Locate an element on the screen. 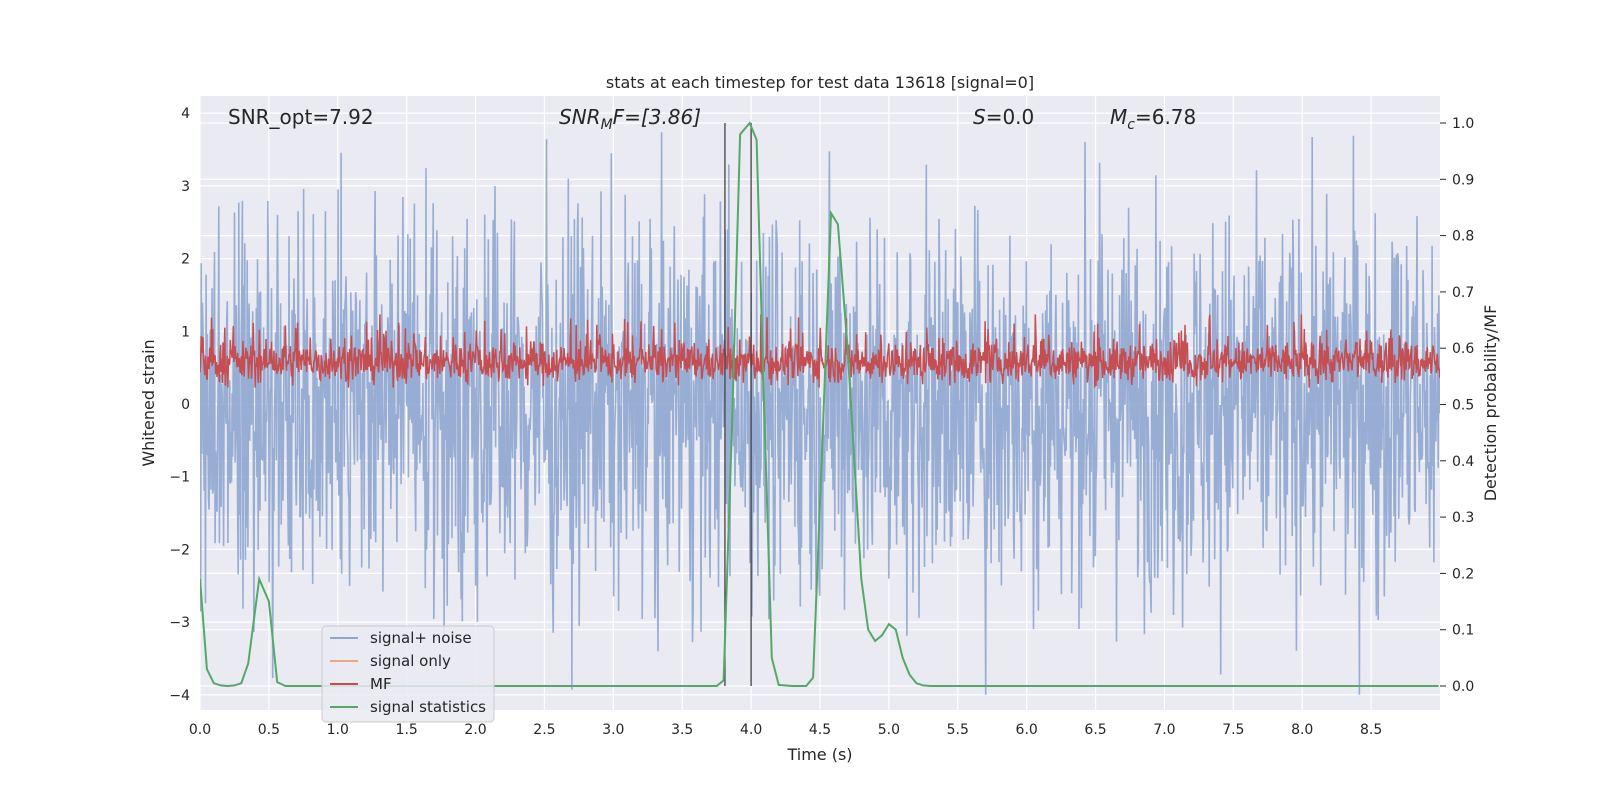 Image resolution: width=1600 pixels, height=800 pixels. legend-label-signal-noise: signal+ noise is located at coordinates (421, 638).